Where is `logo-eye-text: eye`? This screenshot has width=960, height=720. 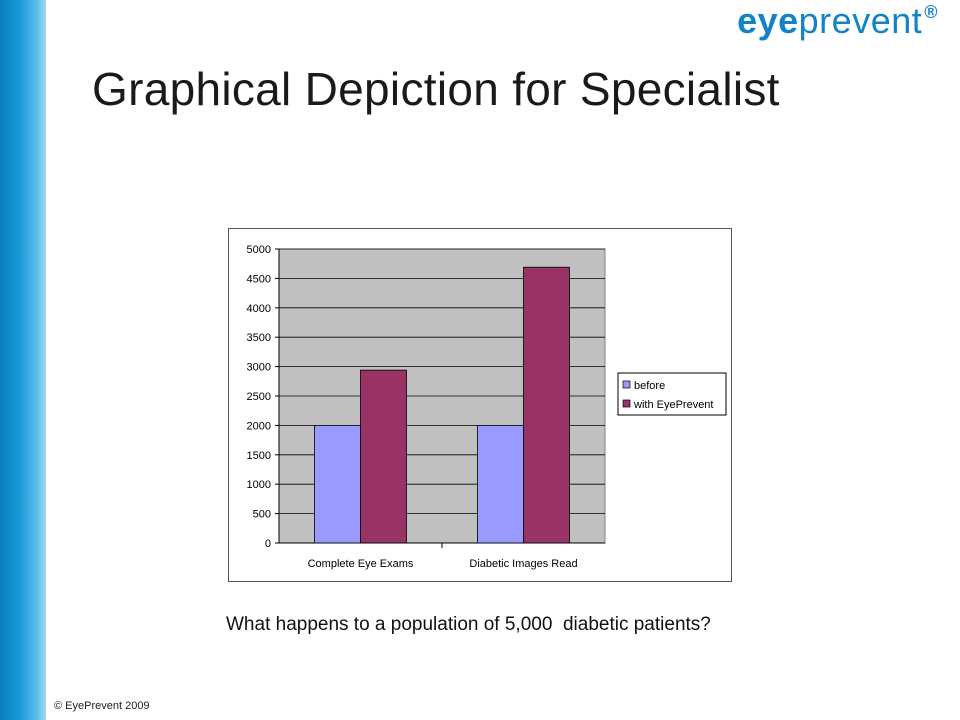
logo-eye-text: eye is located at coordinates (768, 20).